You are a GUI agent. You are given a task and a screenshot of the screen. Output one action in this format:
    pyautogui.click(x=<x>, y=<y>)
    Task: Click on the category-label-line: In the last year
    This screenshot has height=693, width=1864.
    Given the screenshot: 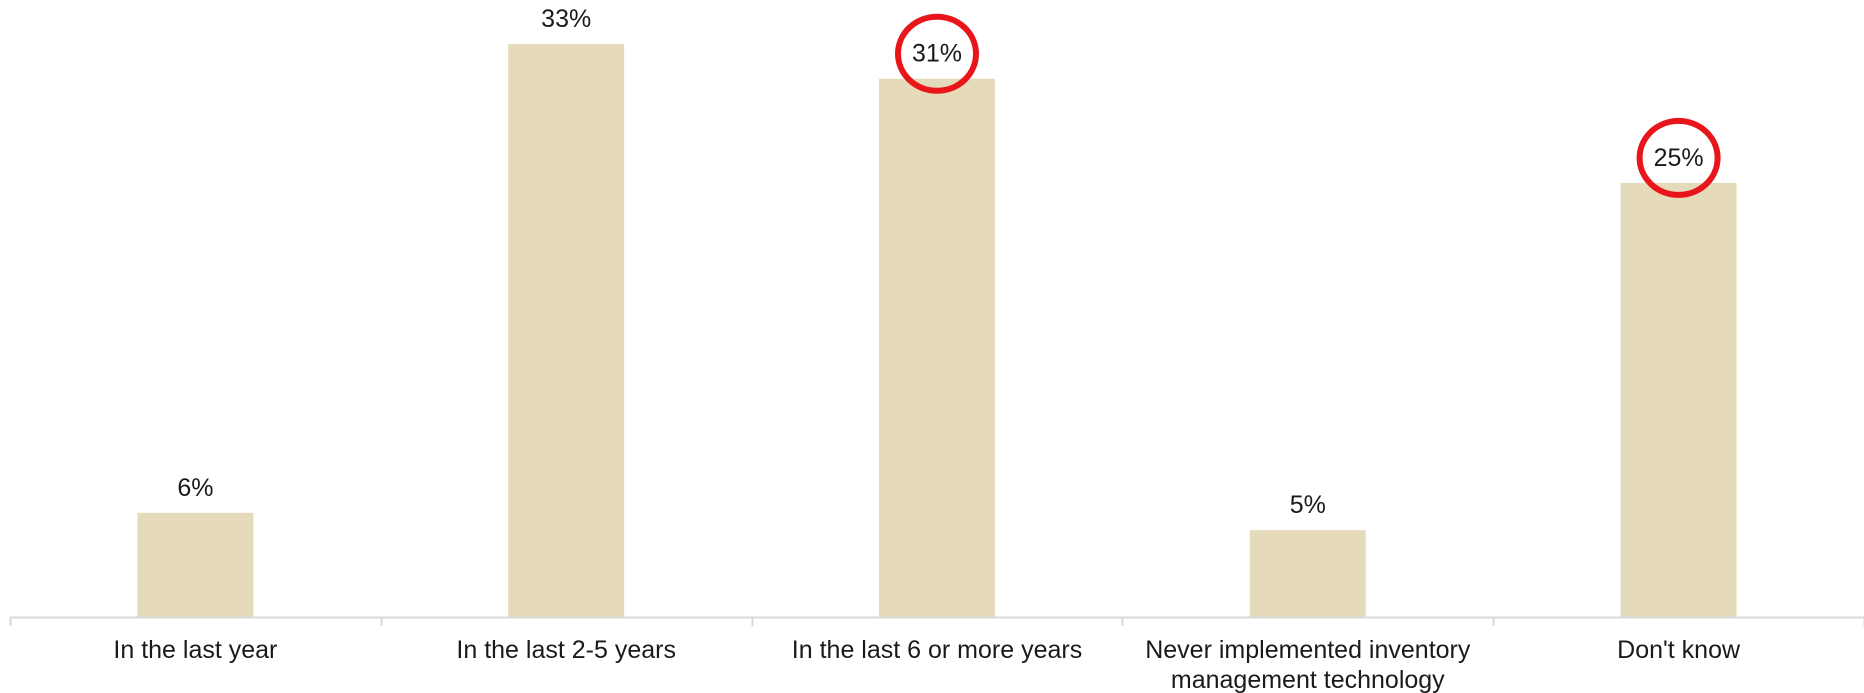 What is the action you would take?
    pyautogui.click(x=195, y=650)
    